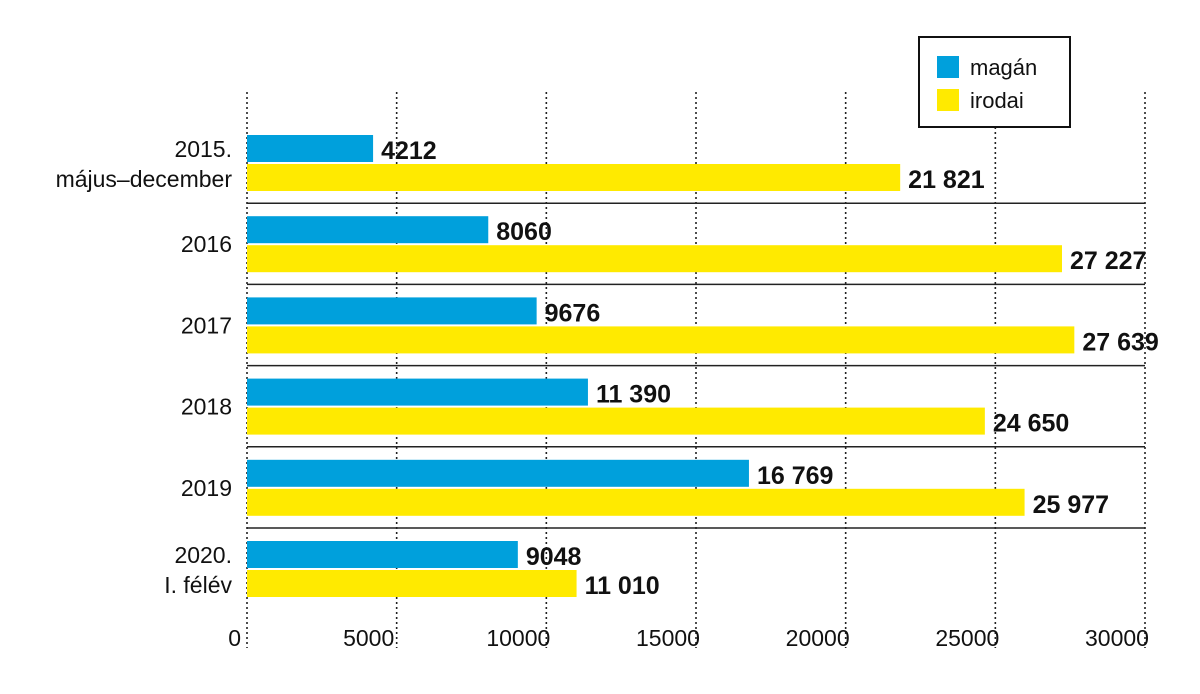 The width and height of the screenshot is (1200, 694). Describe the element at coordinates (1117, 638) in the screenshot. I see `x-tick-label: 30000` at that location.